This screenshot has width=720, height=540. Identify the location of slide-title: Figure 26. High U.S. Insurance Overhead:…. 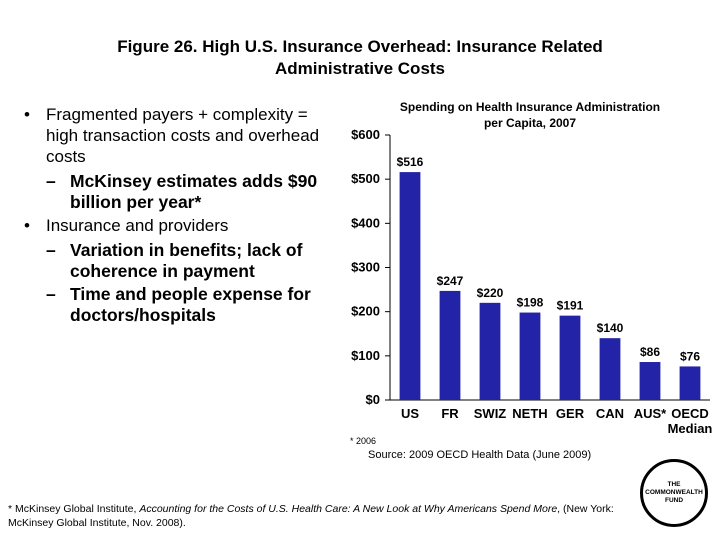
(360, 58).